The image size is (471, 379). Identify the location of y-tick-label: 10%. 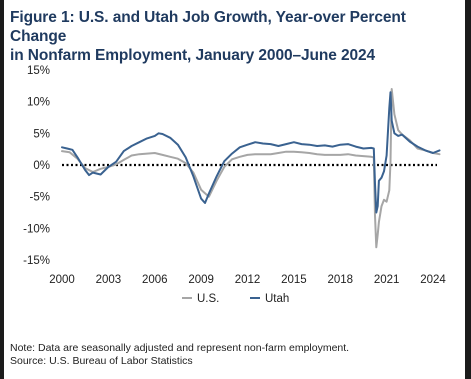
(38, 103).